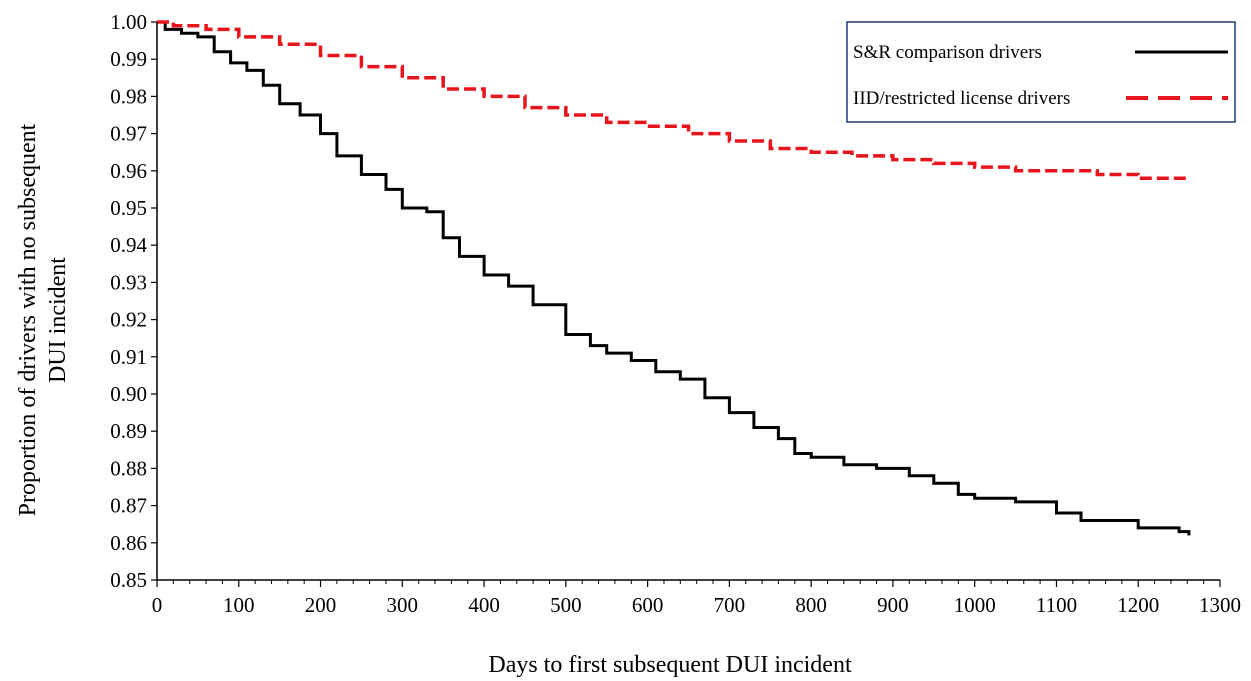 The width and height of the screenshot is (1251, 681). I want to click on x-axis-title: Days to first subsequent DUI incident, so click(670, 665).